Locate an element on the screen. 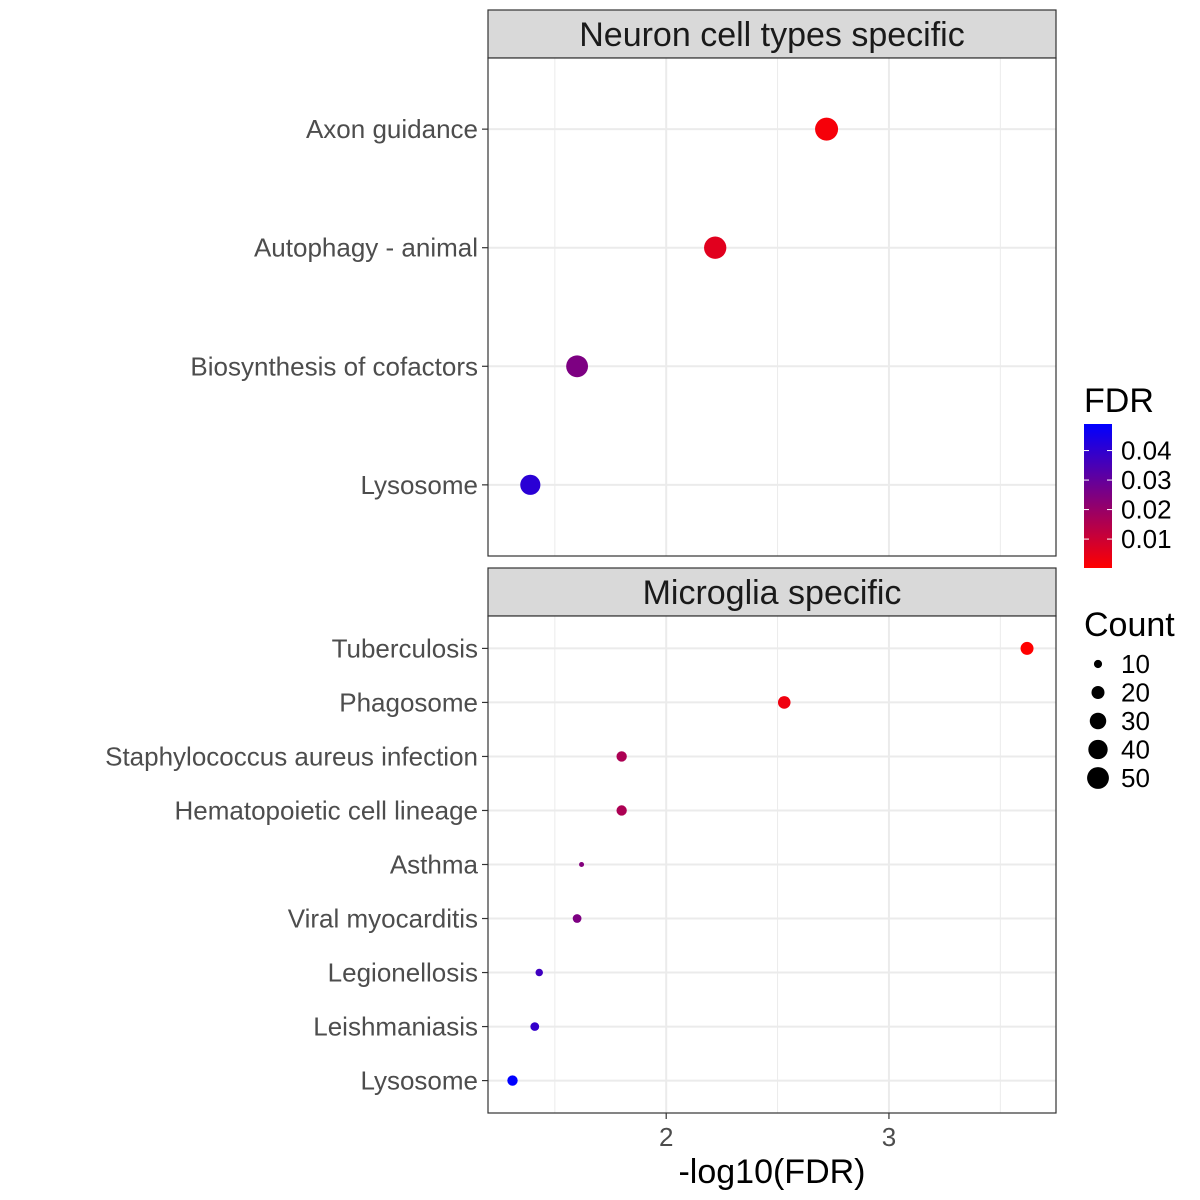 This screenshot has width=1200, height=1200. x-tick-label: 3 is located at coordinates (889, 1137).